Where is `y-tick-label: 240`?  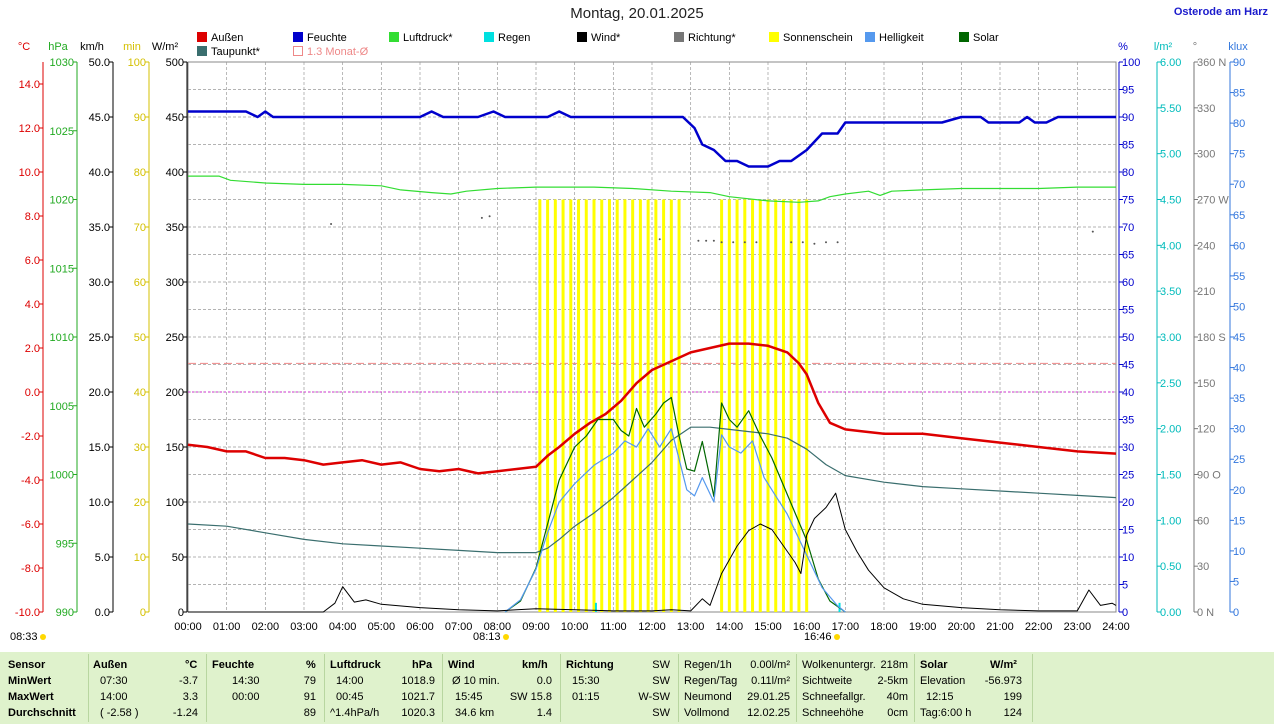
y-tick-label: 240 is located at coordinates (1206, 246).